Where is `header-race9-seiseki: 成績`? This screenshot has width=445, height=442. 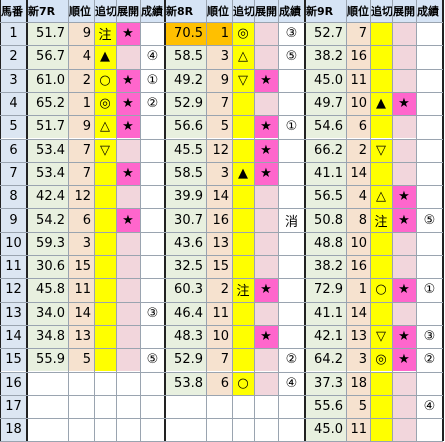
header-race9-seiseki: 成績 is located at coordinates (429, 11).